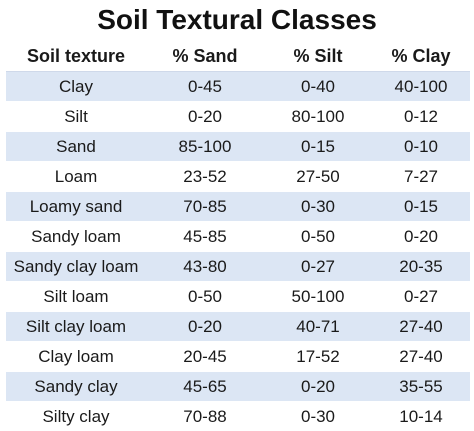  Describe the element at coordinates (421, 237) in the screenshot. I see `clay-cell: 0-20` at that location.